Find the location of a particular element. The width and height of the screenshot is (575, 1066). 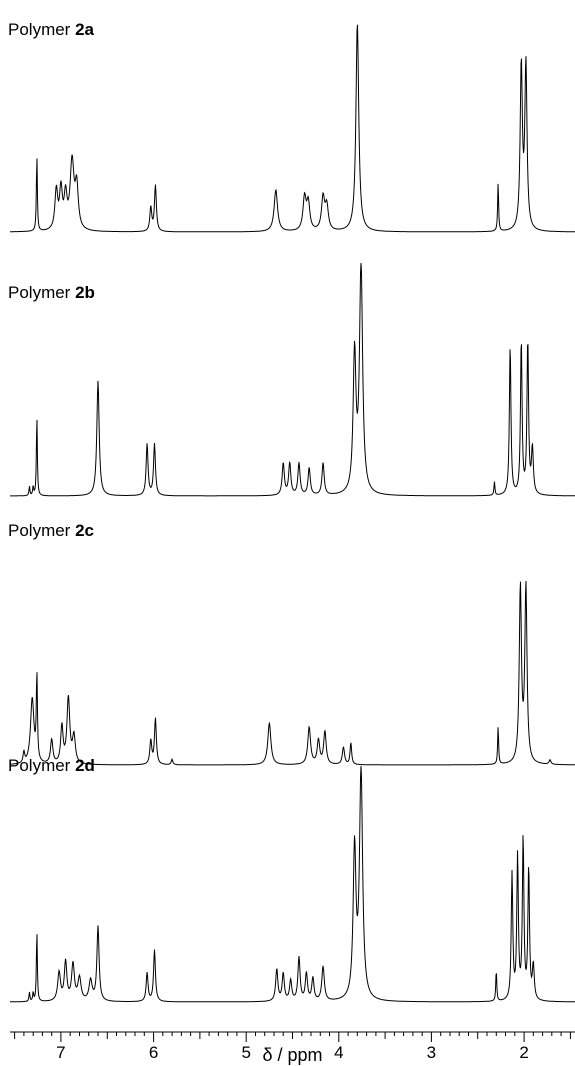

x-tick-label: 4 is located at coordinates (338, 1052).